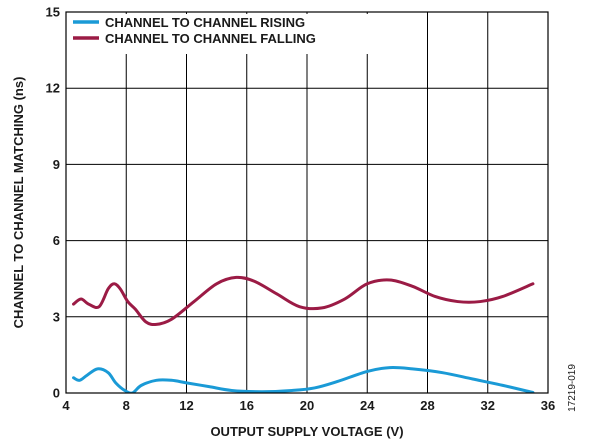  What do you see at coordinates (18, 203) in the screenshot?
I see `y-axis-label: CHANNEL TO CHANNEL MATCHING (ns)` at bounding box center [18, 203].